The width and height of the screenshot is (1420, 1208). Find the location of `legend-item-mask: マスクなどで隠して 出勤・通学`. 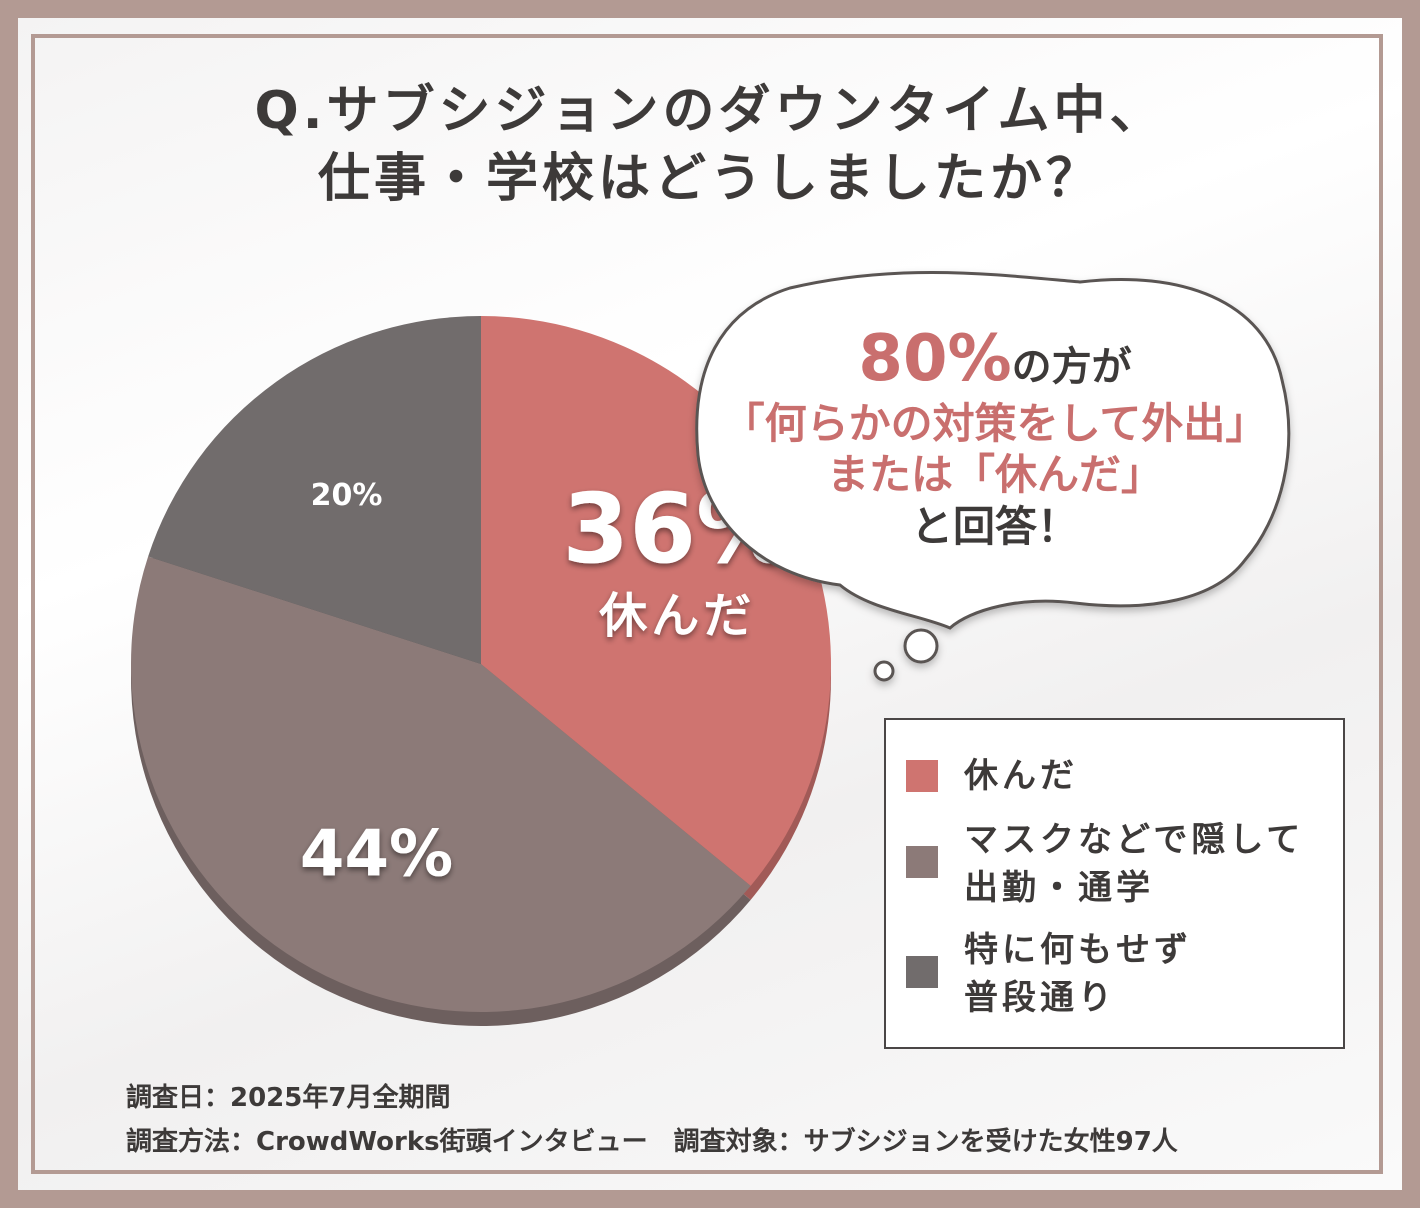

legend-item-mask: マスクなどで隠して 出勤・通学 is located at coordinates (1105, 864).